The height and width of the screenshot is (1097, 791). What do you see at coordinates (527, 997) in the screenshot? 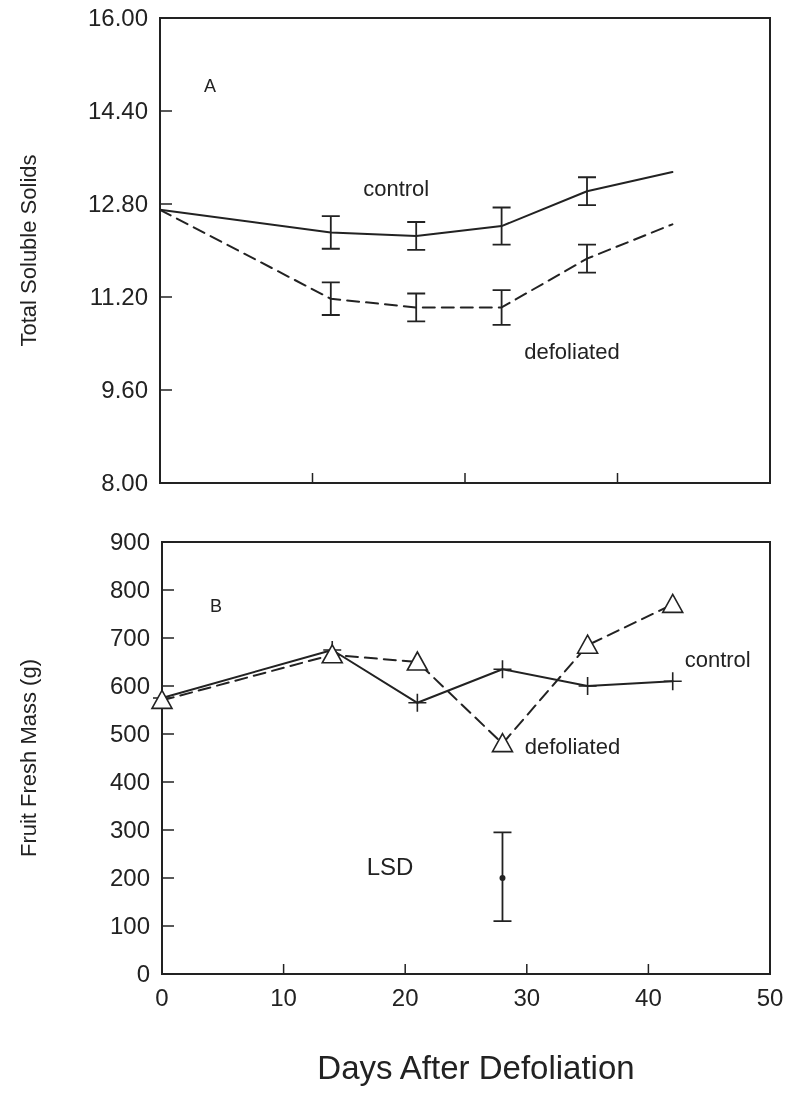
I see `x-tick-label: 30` at bounding box center [527, 997].